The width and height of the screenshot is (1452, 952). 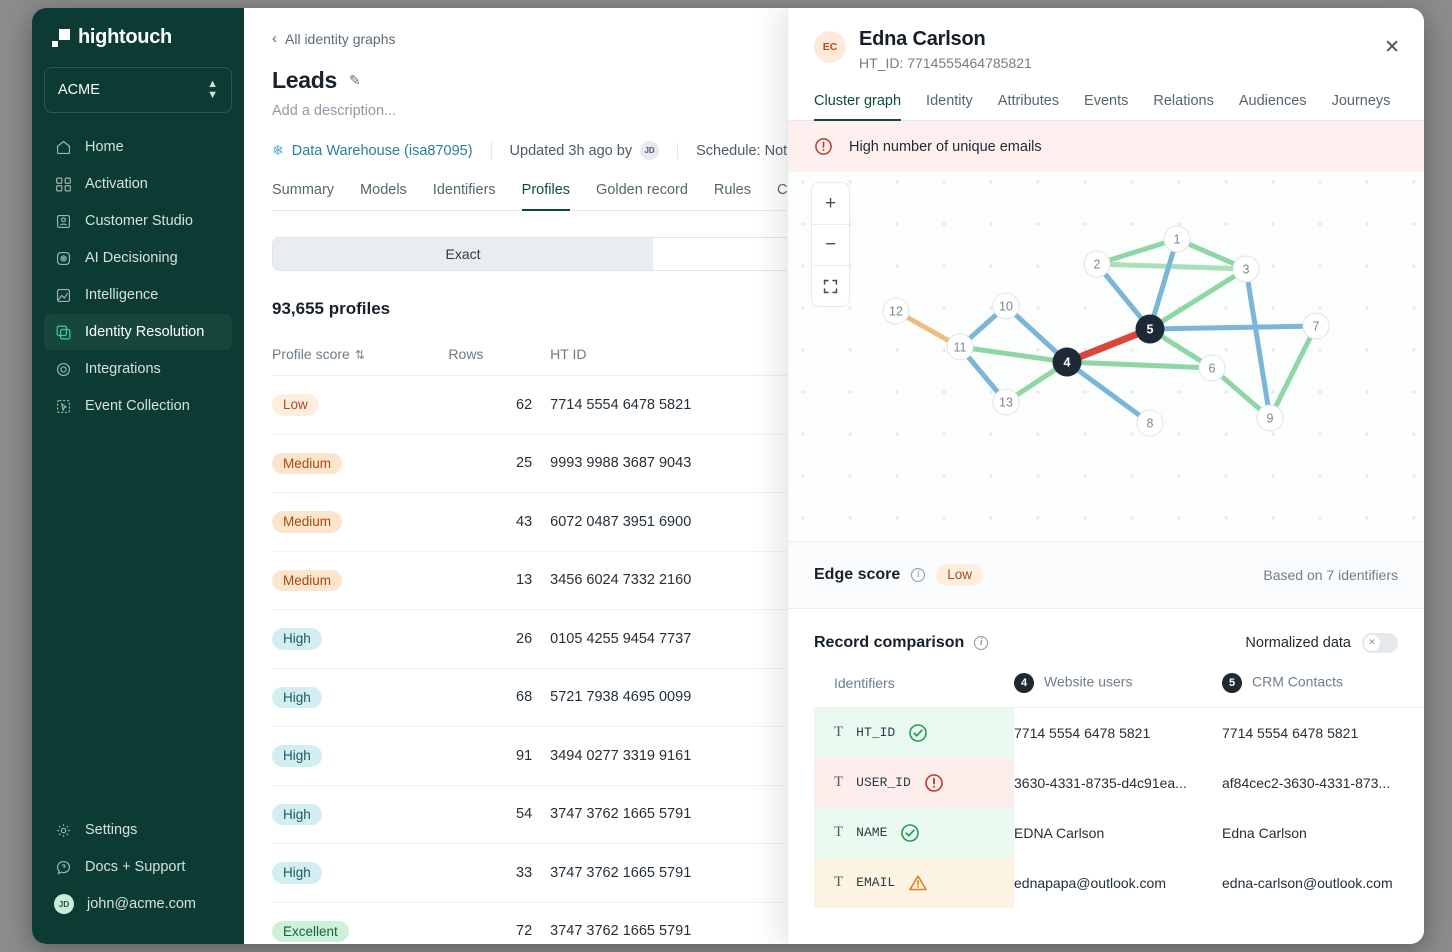 What do you see at coordinates (297, 814) in the screenshot?
I see `status-badge: High` at bounding box center [297, 814].